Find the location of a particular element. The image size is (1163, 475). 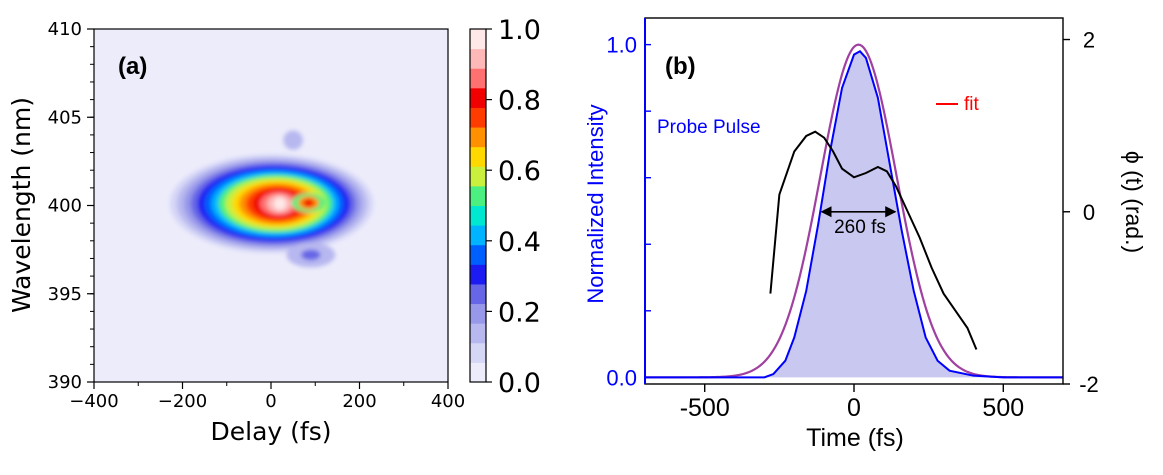

pulse-left-tick-label: 0.0 is located at coordinates (621, 377).